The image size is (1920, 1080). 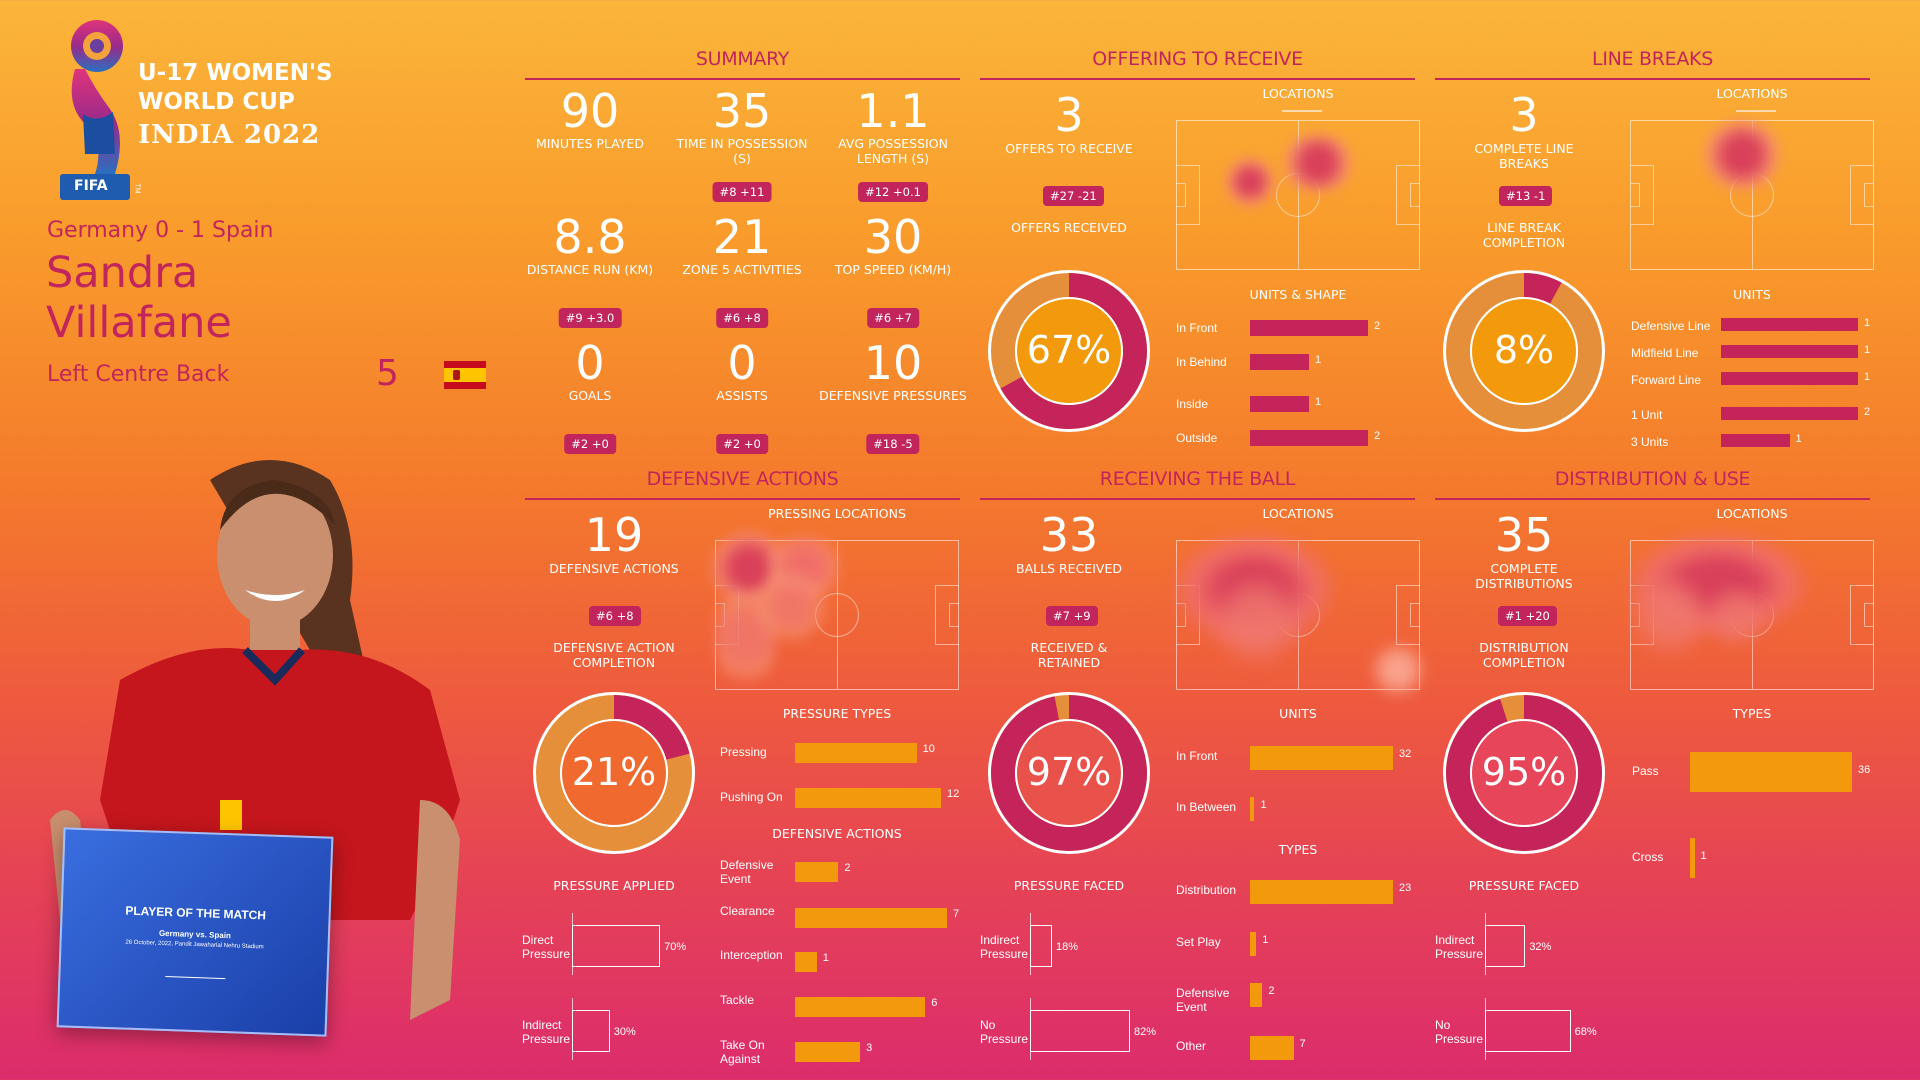 I want to click on summary-stat-rank: #9 +3.0, so click(x=590, y=318).